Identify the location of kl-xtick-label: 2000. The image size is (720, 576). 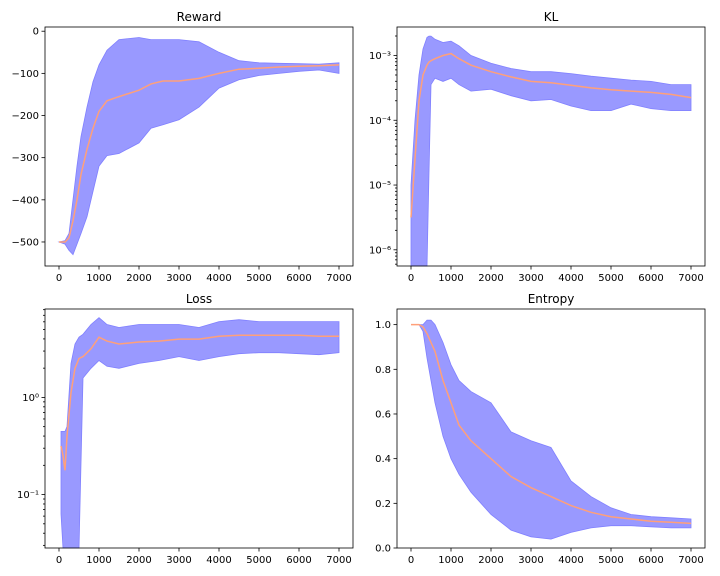
(490, 278).